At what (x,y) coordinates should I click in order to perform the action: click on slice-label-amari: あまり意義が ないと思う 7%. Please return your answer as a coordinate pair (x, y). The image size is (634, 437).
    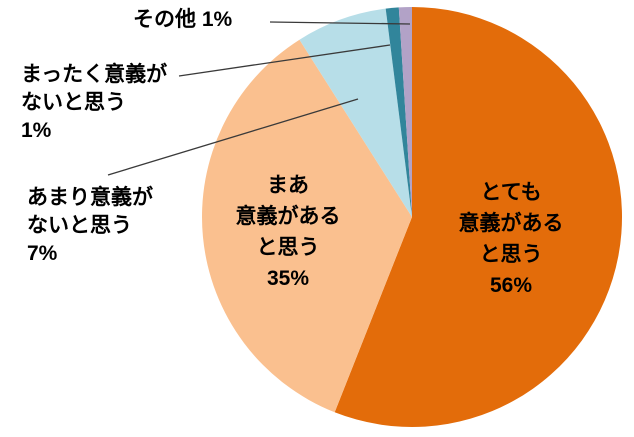
    Looking at the image, I should click on (90, 225).